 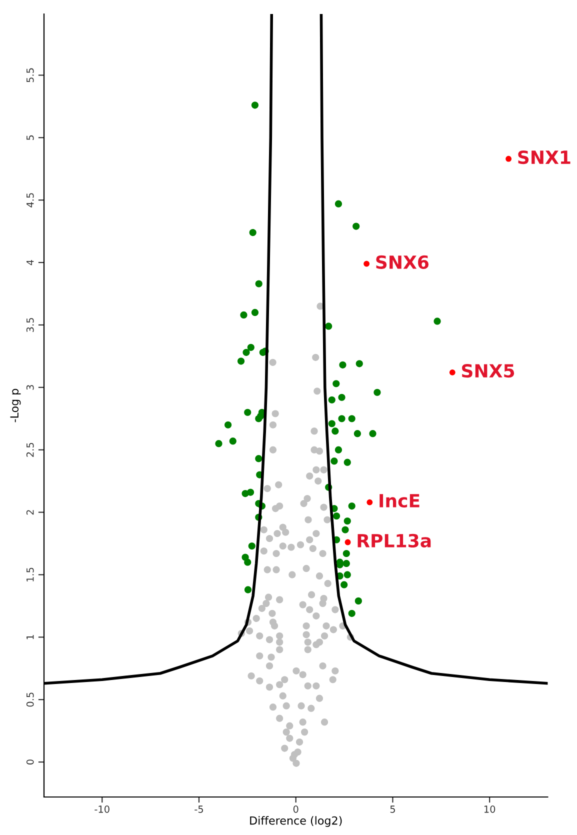 What do you see at coordinates (15, 405) in the screenshot?
I see `y-axis-title: -Log p` at bounding box center [15, 405].